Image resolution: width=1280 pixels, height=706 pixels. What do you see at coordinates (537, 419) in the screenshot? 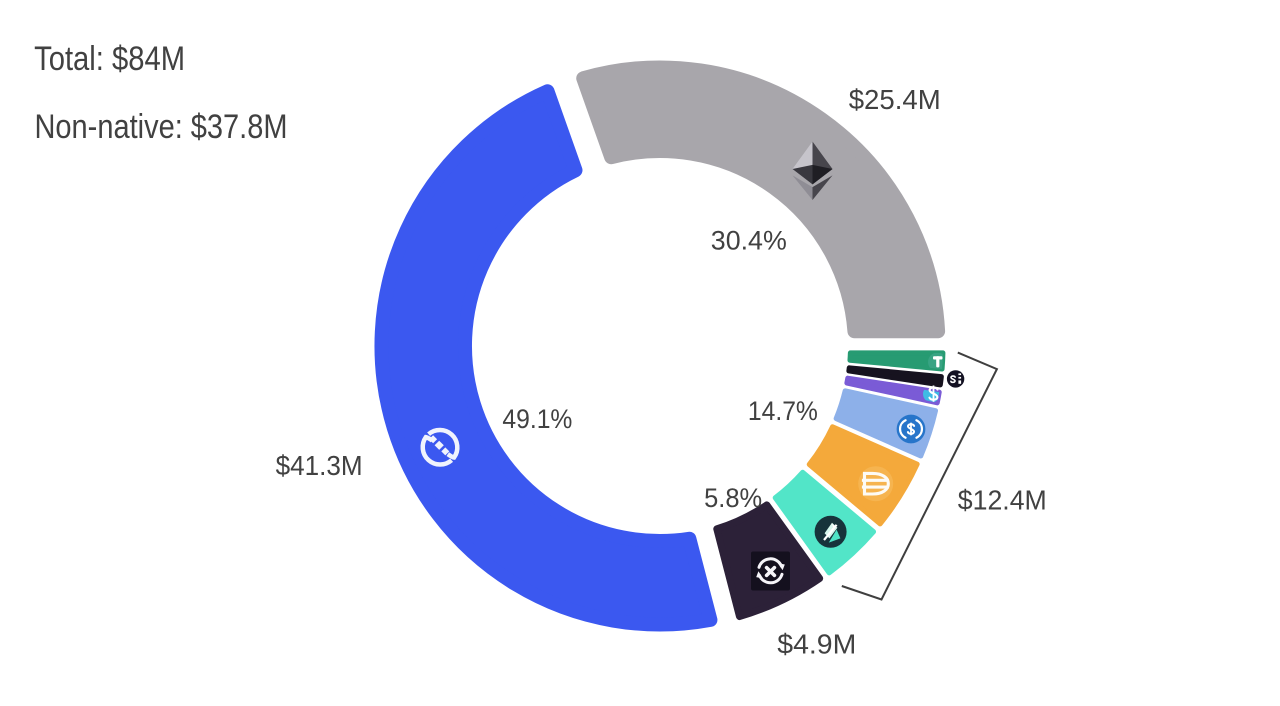
I see `svg-text: 49.1%` at bounding box center [537, 419].